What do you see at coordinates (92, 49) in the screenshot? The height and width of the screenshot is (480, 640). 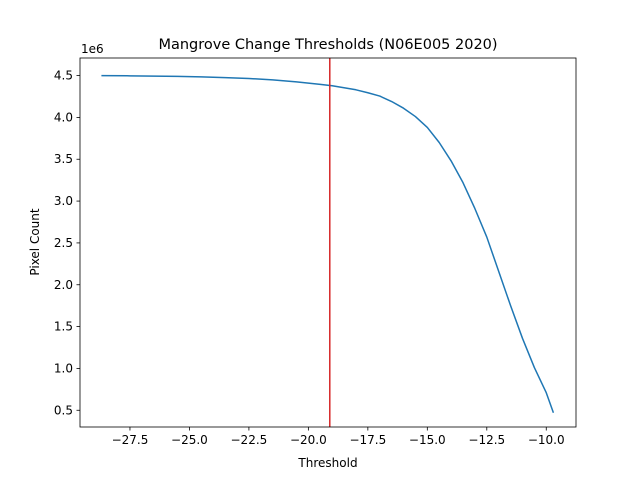 I see `y-scale-label: 1e6` at bounding box center [92, 49].